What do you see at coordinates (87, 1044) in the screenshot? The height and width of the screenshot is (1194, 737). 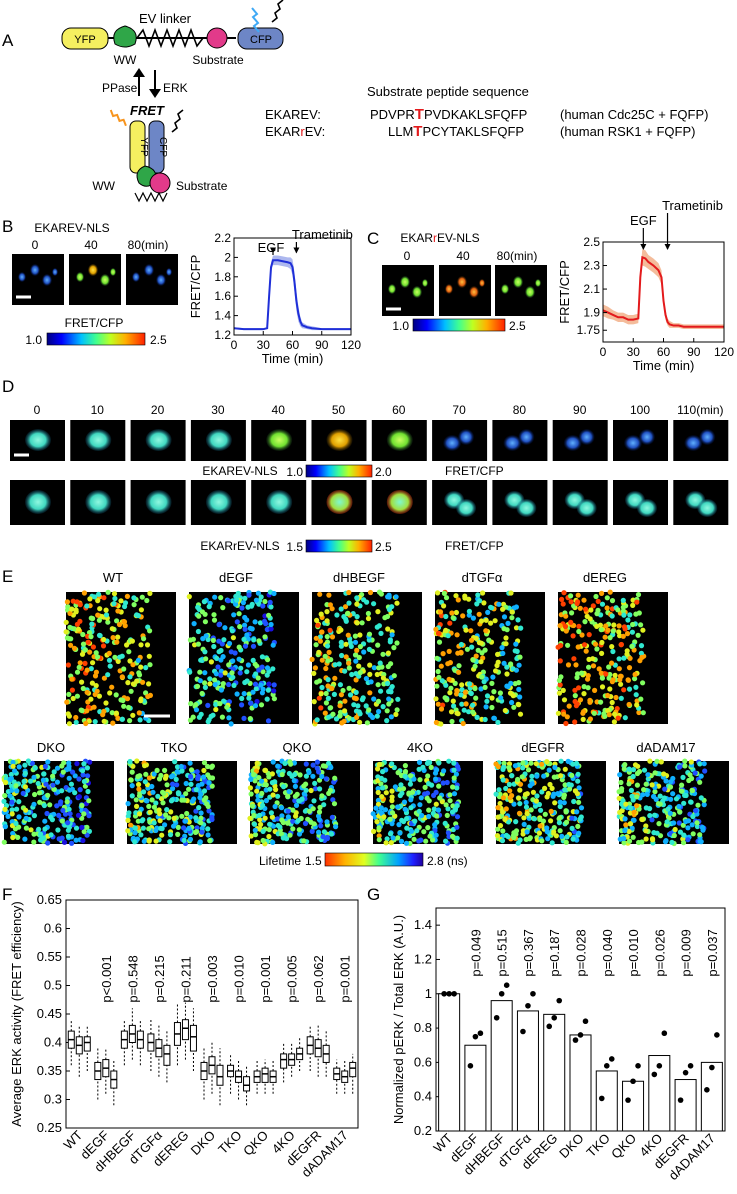 I see `box` at bounding box center [87, 1044].